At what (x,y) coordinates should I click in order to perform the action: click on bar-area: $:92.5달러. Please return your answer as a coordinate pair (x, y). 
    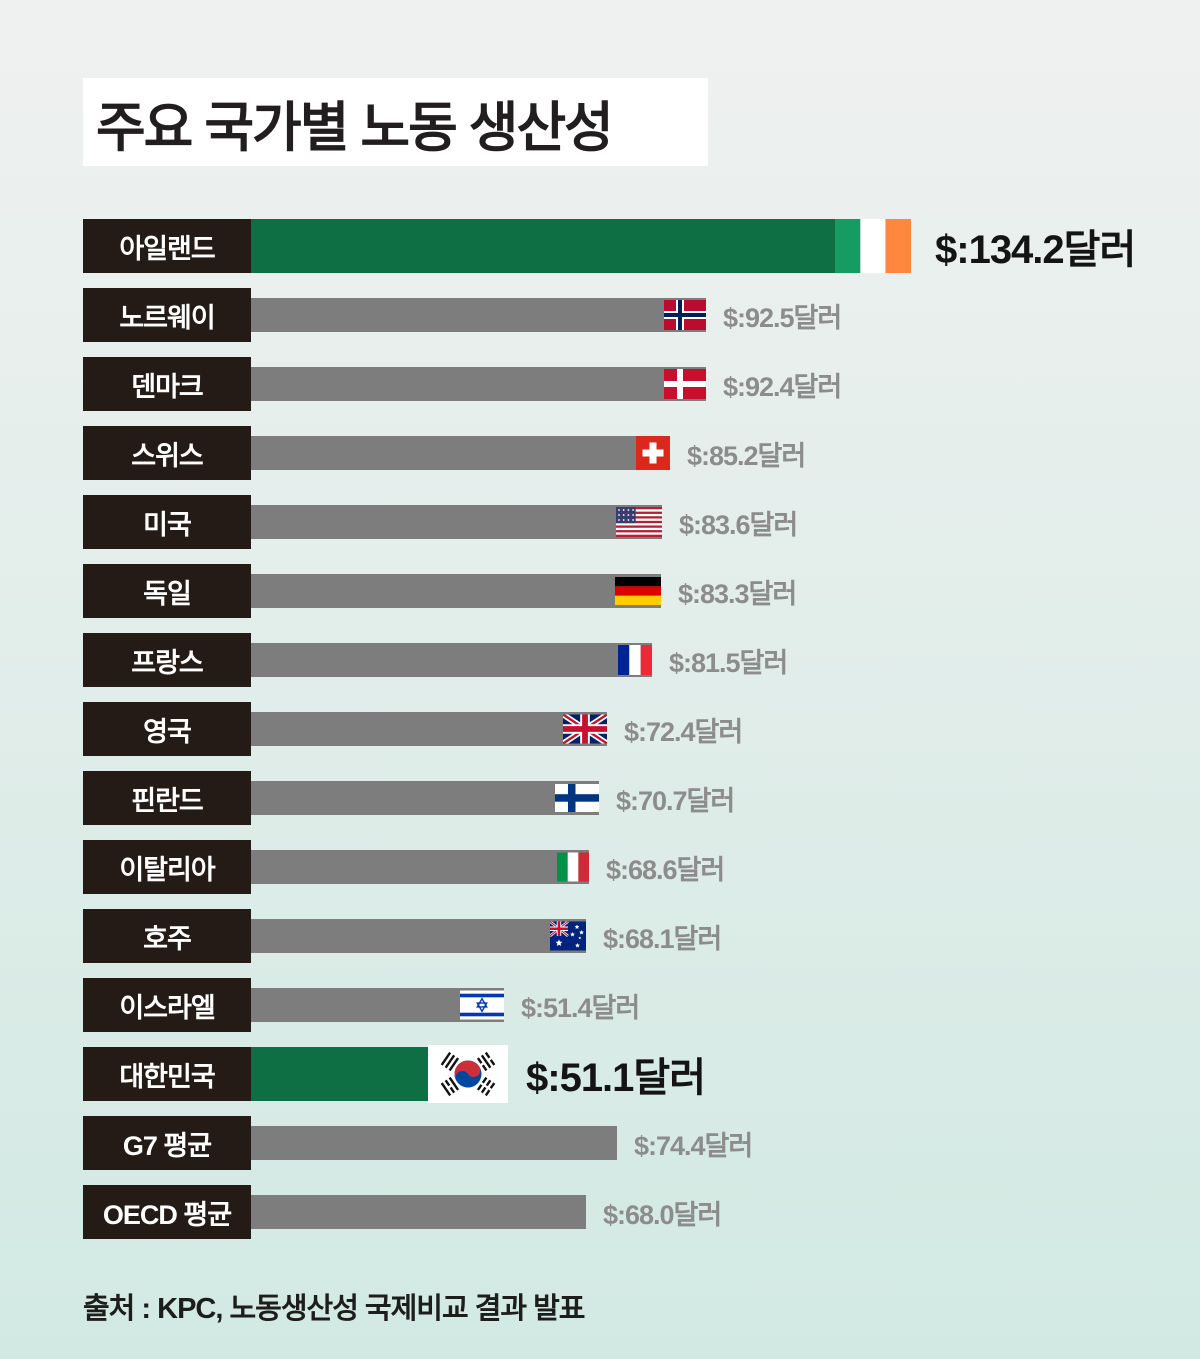
    Looking at the image, I should click on (546, 315).